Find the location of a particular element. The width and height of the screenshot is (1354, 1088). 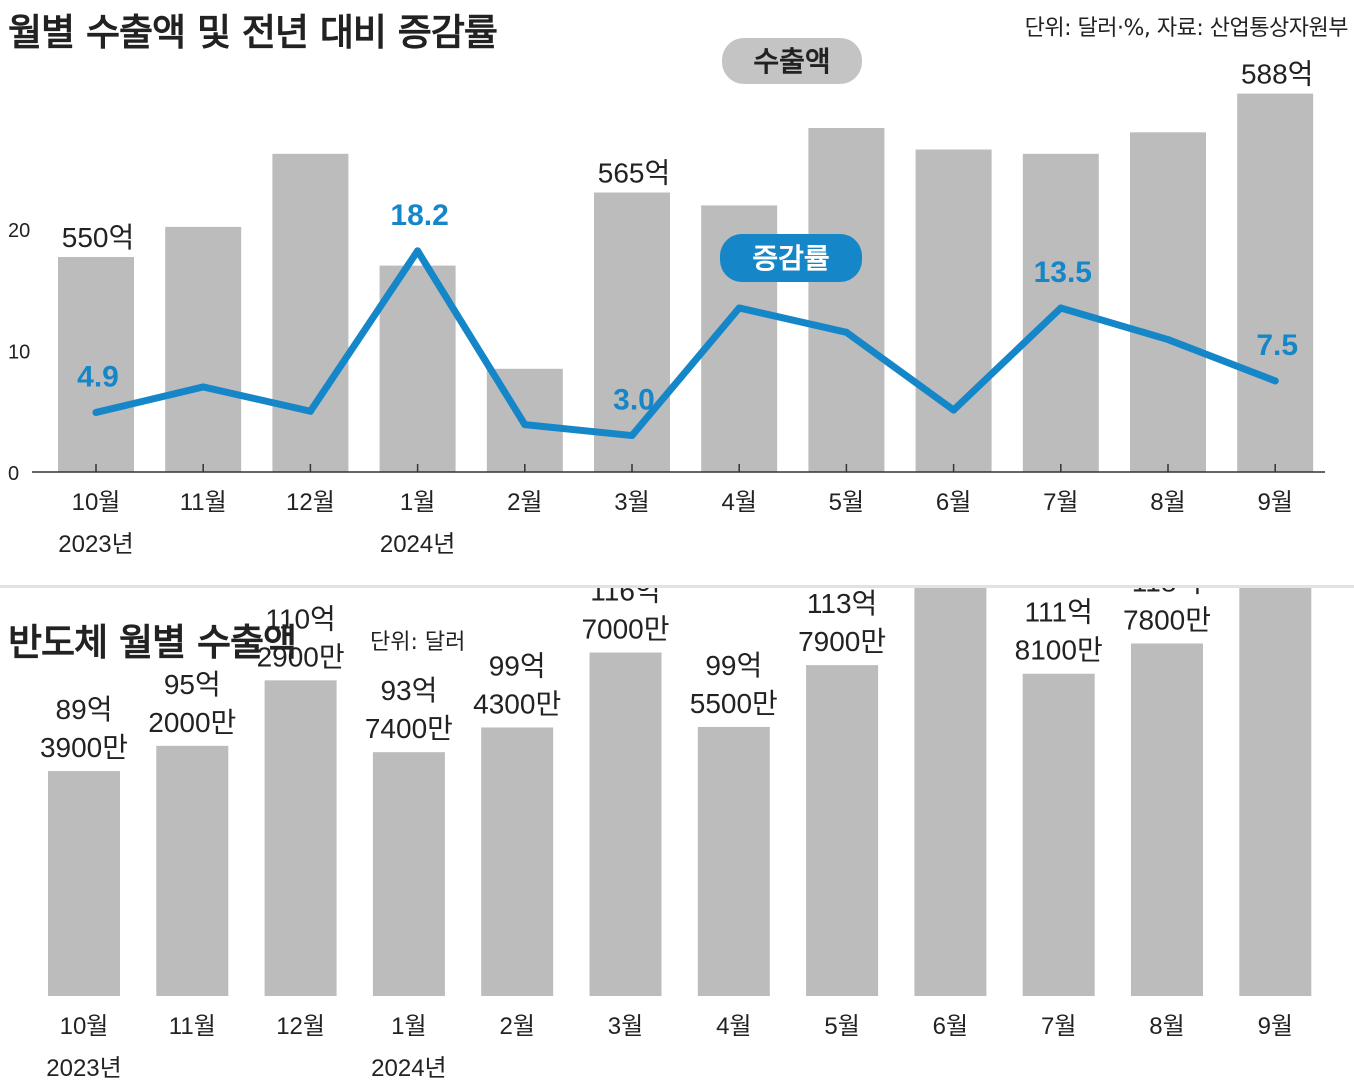

legend-export-text: 수출액 is located at coordinates (791, 61).